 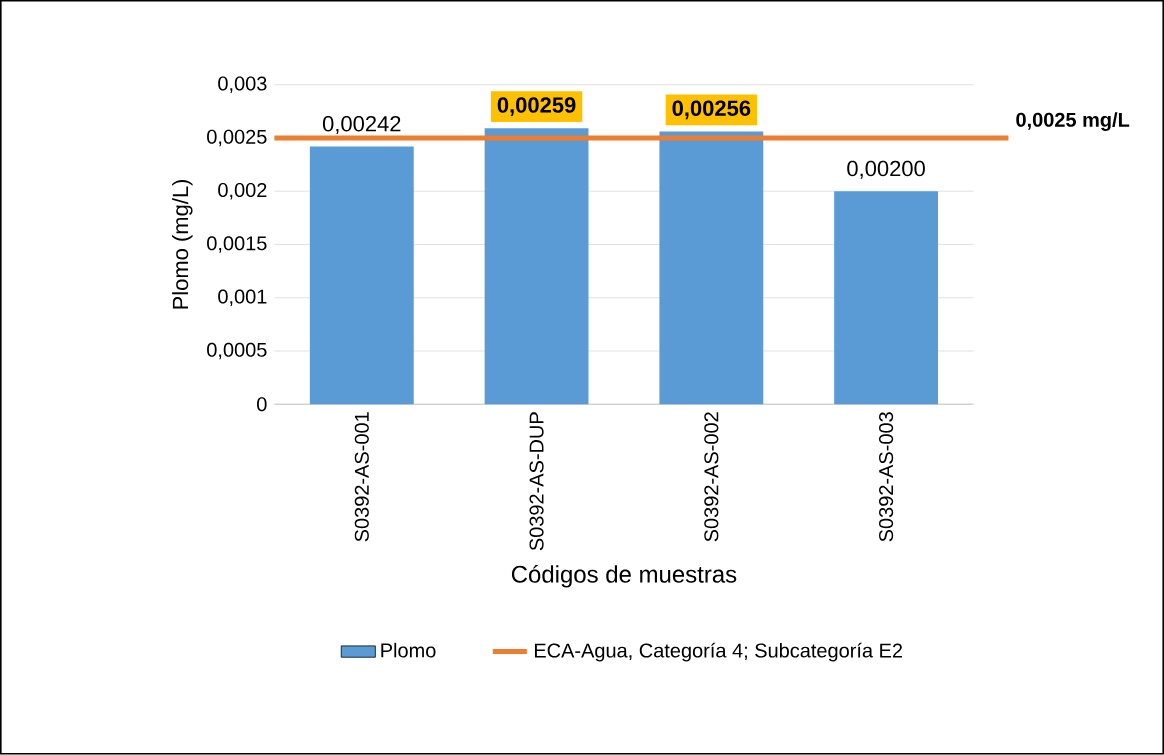 What do you see at coordinates (408, 650) in the screenshot?
I see `legend-label: Plomo` at bounding box center [408, 650].